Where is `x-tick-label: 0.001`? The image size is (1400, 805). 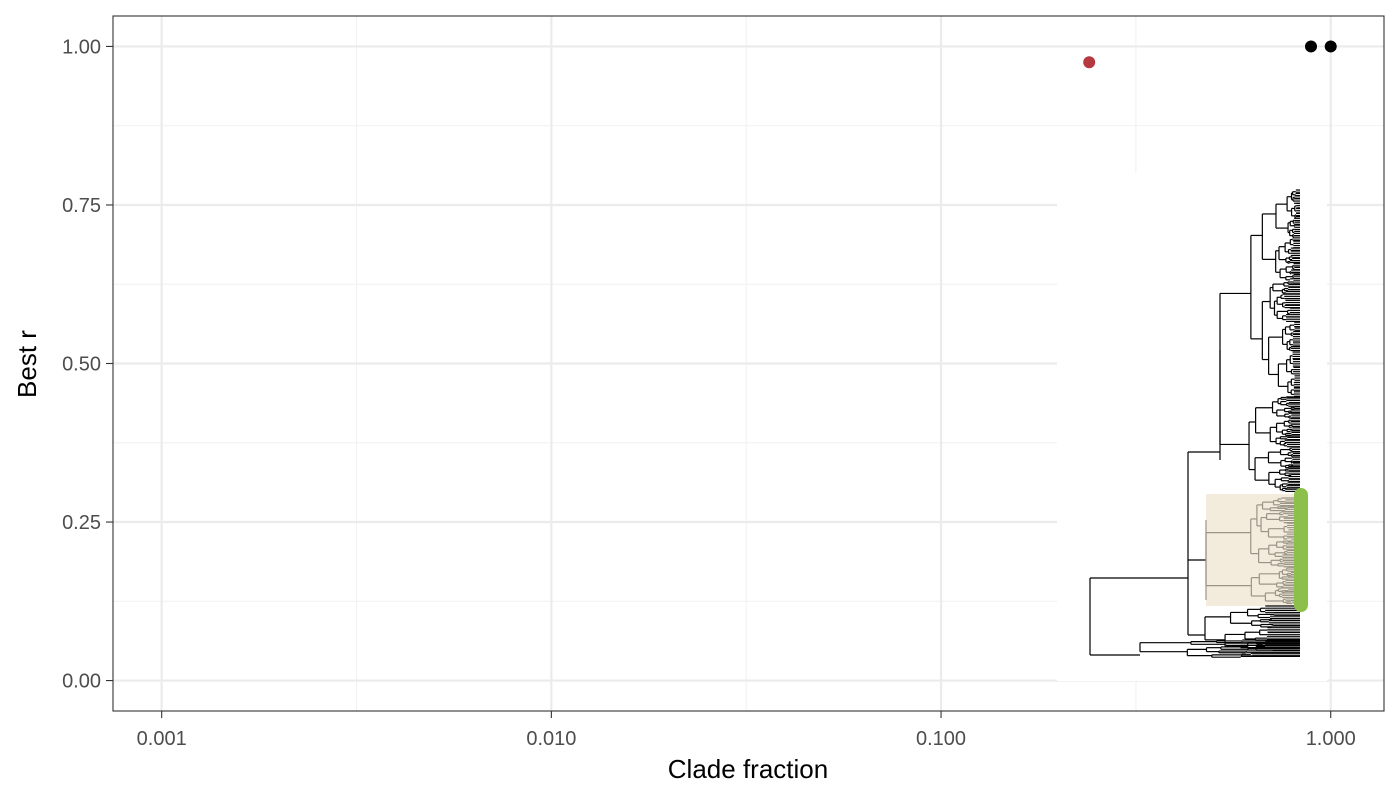
x-tick-label: 0.001 is located at coordinates (162, 739).